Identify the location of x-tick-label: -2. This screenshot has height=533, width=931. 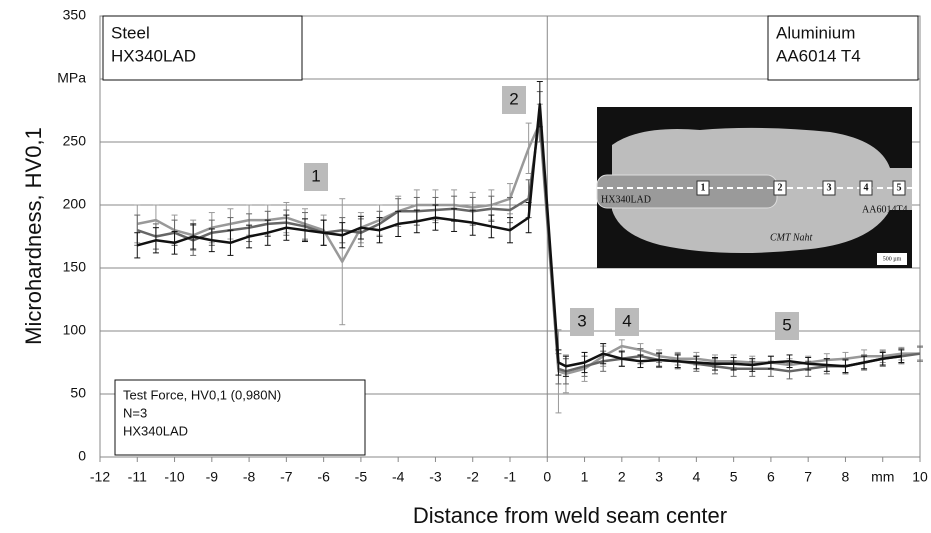
(473, 477).